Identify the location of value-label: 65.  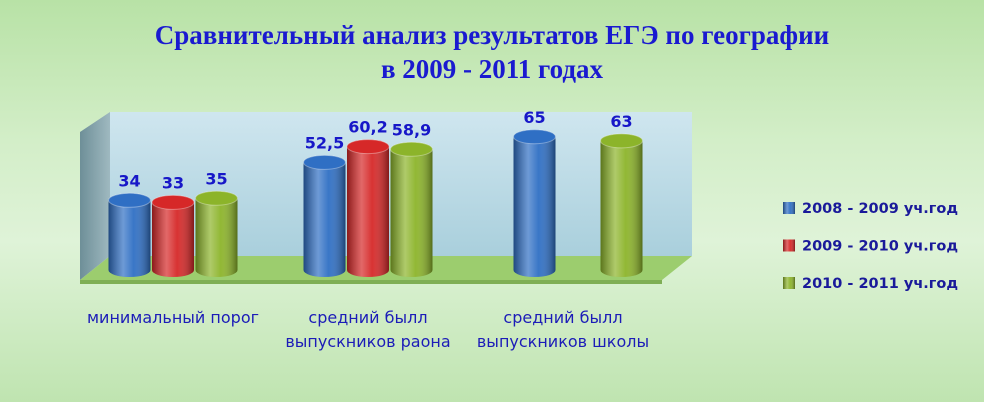
(534, 117).